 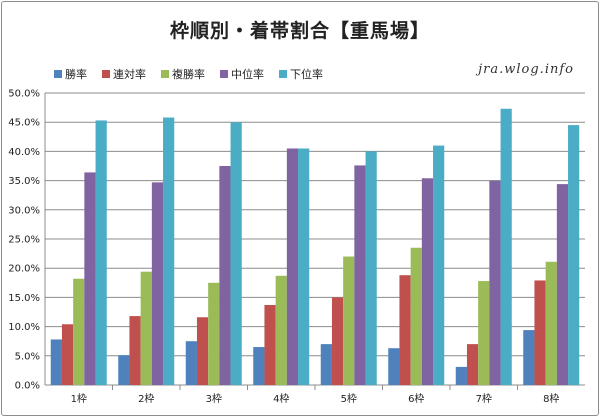 What do you see at coordinates (24, 210) in the screenshot?
I see `y-tick-label: 30.0%` at bounding box center [24, 210].